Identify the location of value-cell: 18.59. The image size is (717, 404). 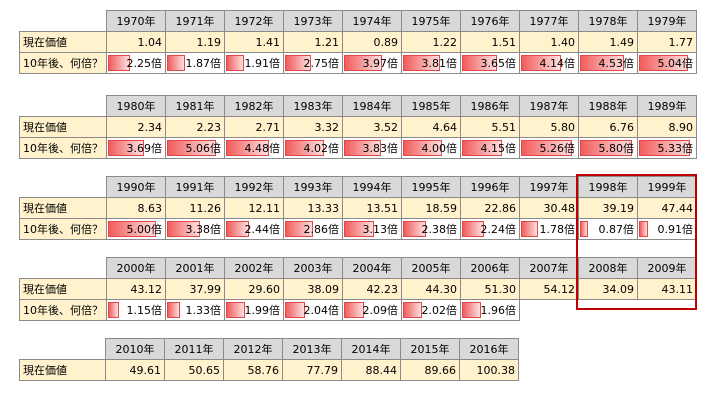
(431, 208).